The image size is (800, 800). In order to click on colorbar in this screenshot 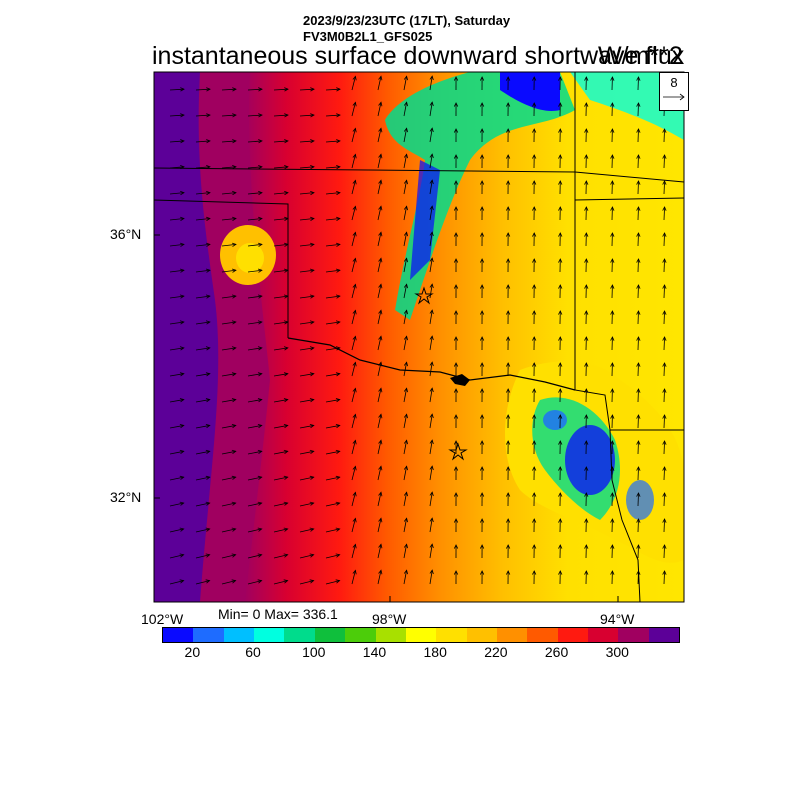, I will do `click(421, 635)`.